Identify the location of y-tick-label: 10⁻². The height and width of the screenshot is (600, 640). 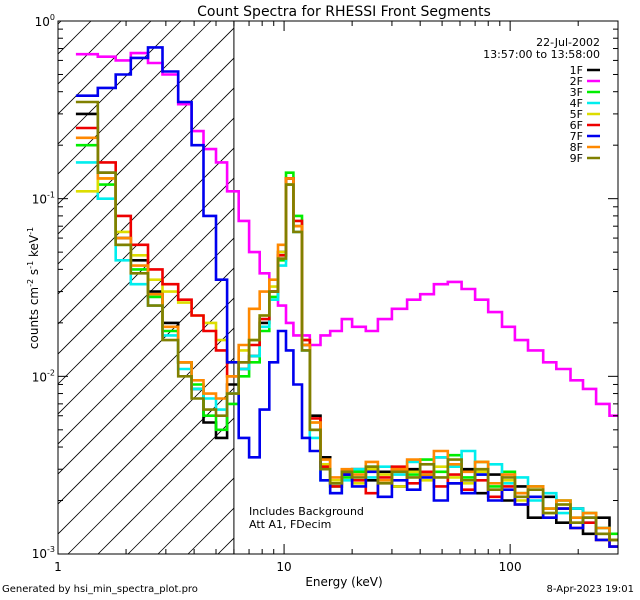
(43, 376).